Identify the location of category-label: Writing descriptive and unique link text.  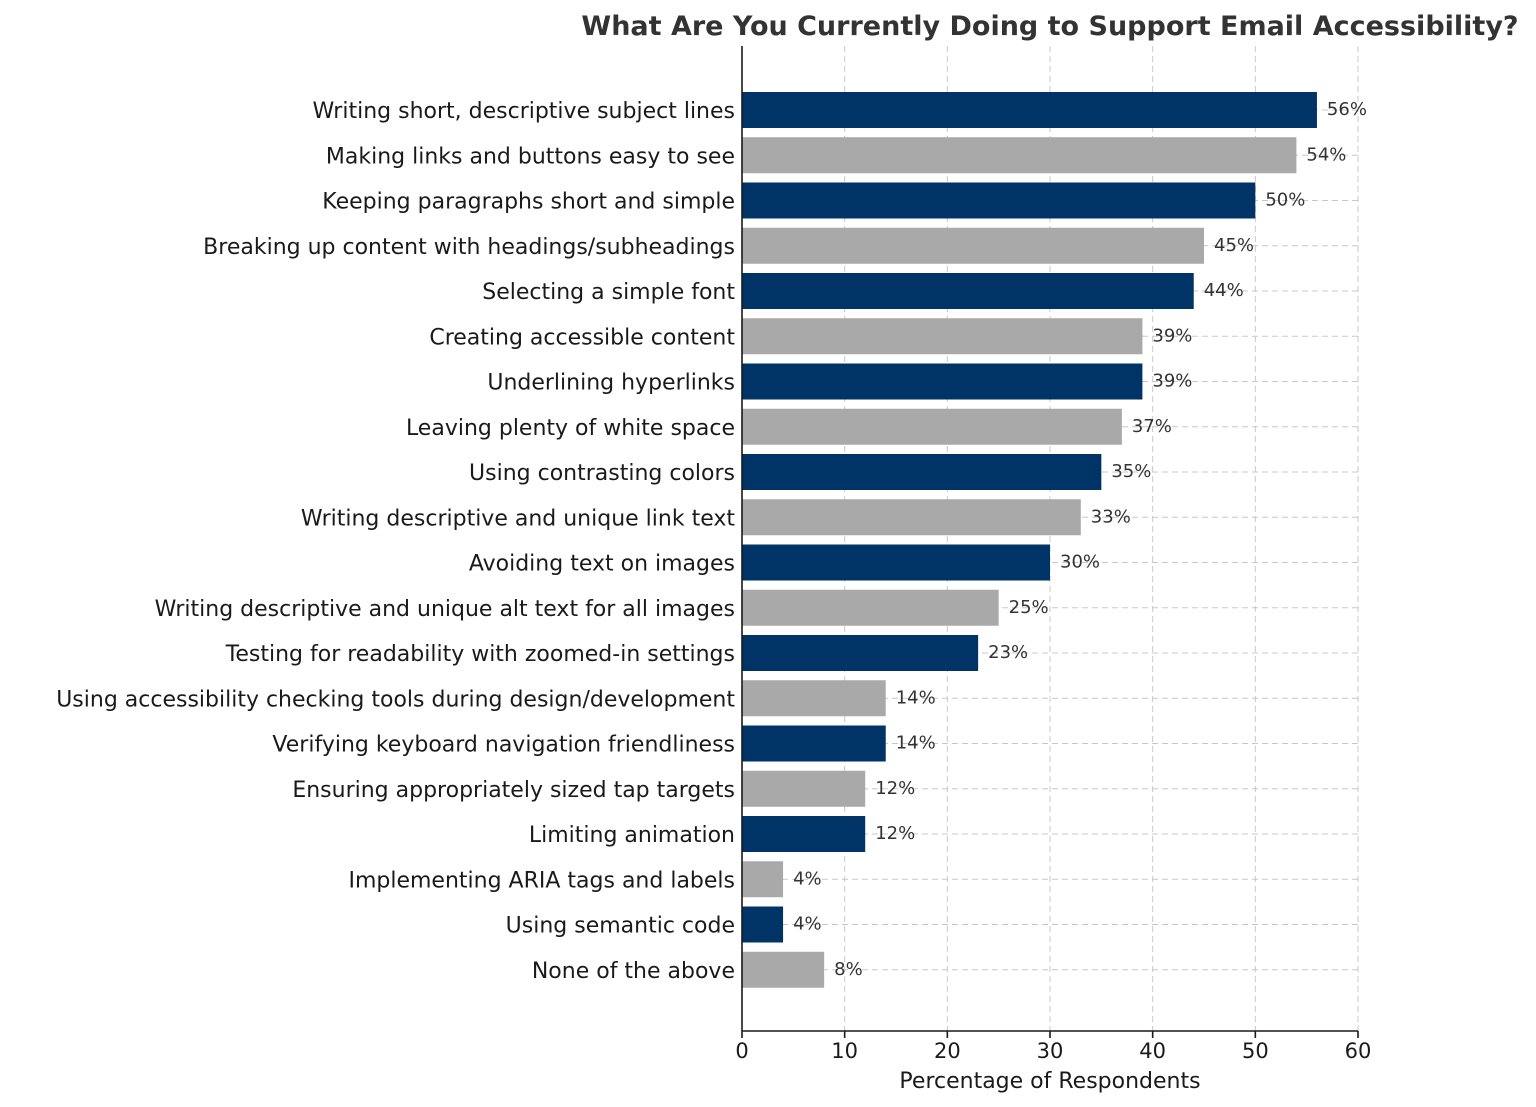
(518, 518).